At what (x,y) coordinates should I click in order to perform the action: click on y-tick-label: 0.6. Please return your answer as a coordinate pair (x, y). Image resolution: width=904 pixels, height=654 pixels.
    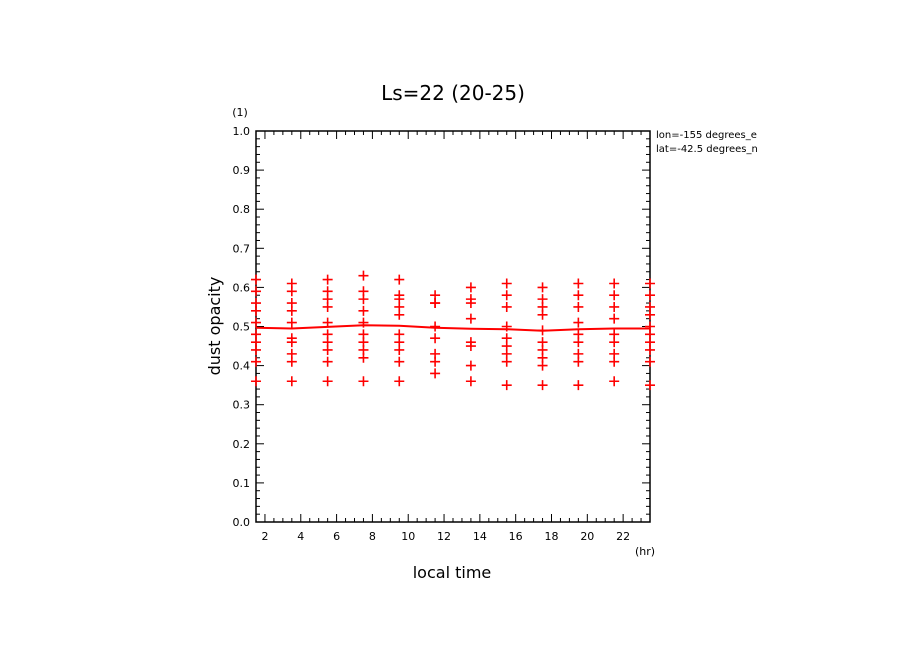
    Looking at the image, I should click on (242, 287).